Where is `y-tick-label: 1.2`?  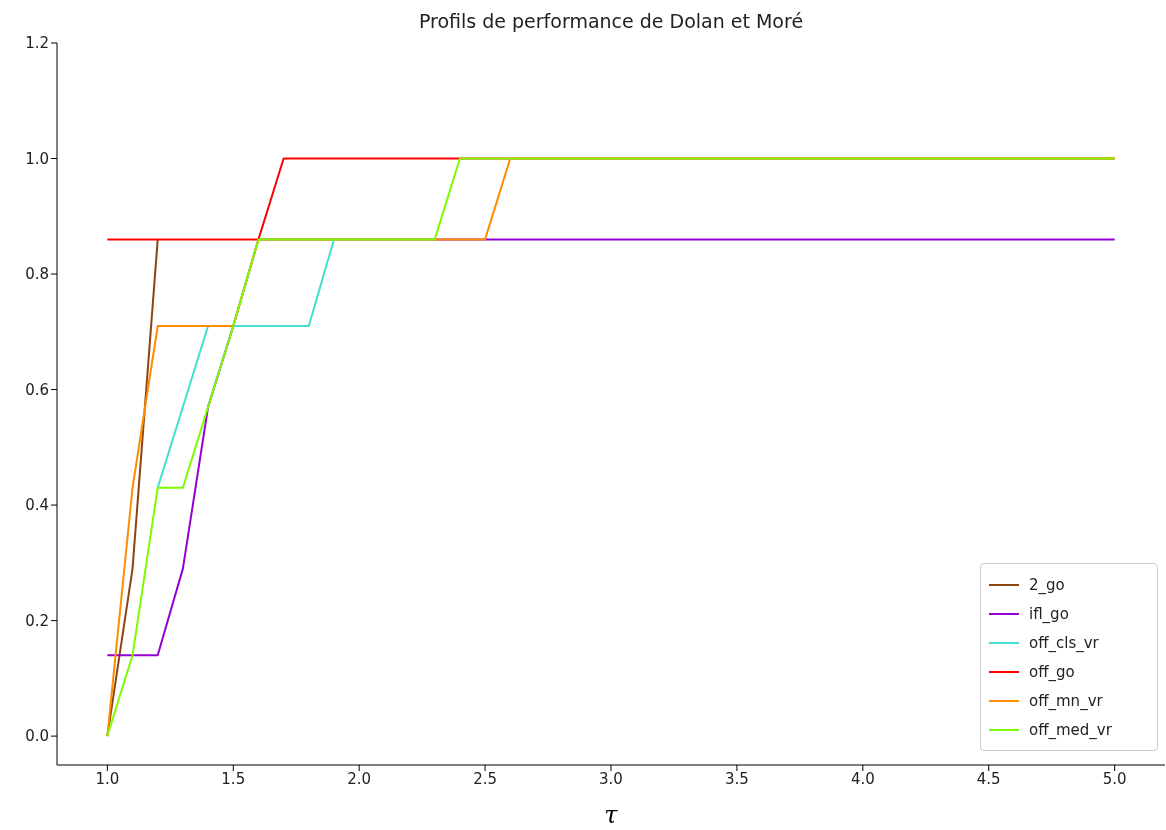
y-tick-label: 1.2 is located at coordinates (37, 43).